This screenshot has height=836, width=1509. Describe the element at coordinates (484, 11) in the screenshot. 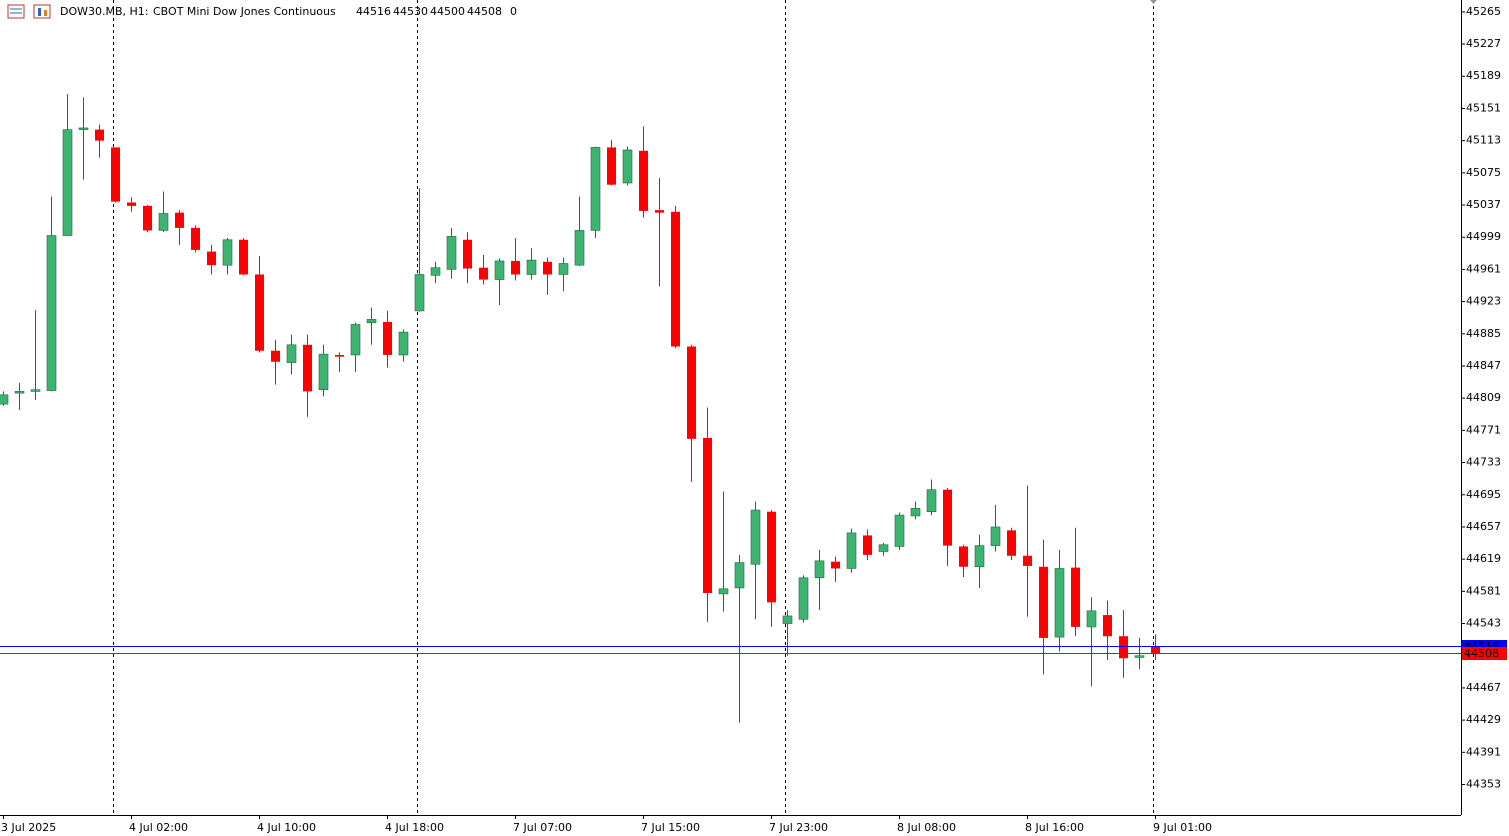

I see `header-close: 44508` at that location.